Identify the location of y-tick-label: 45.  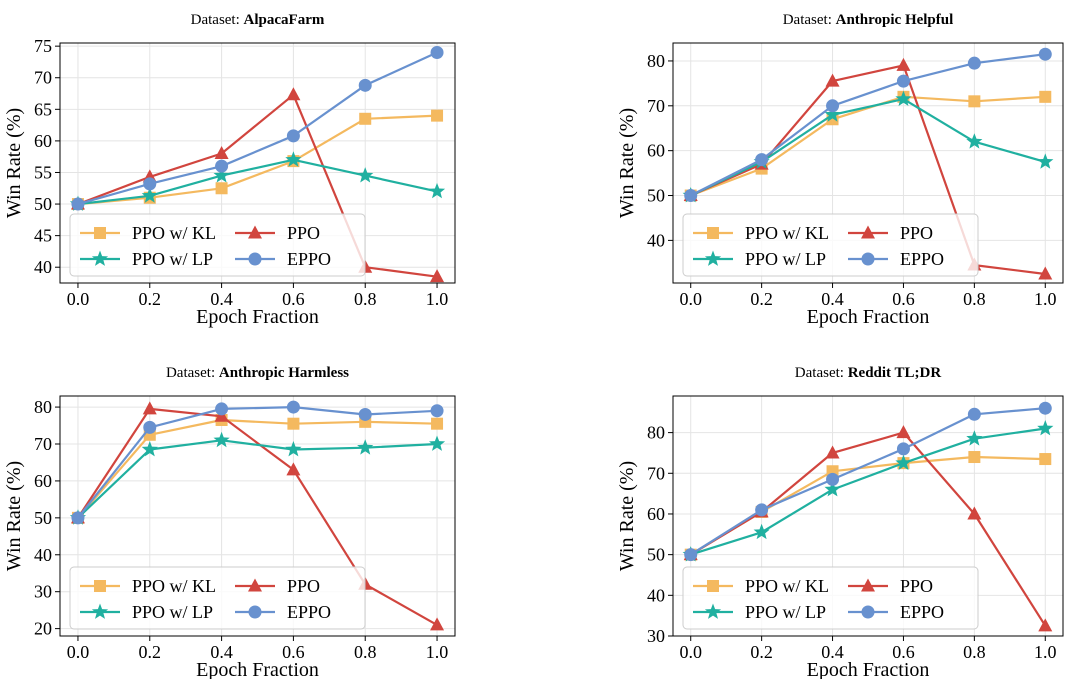
(43, 236).